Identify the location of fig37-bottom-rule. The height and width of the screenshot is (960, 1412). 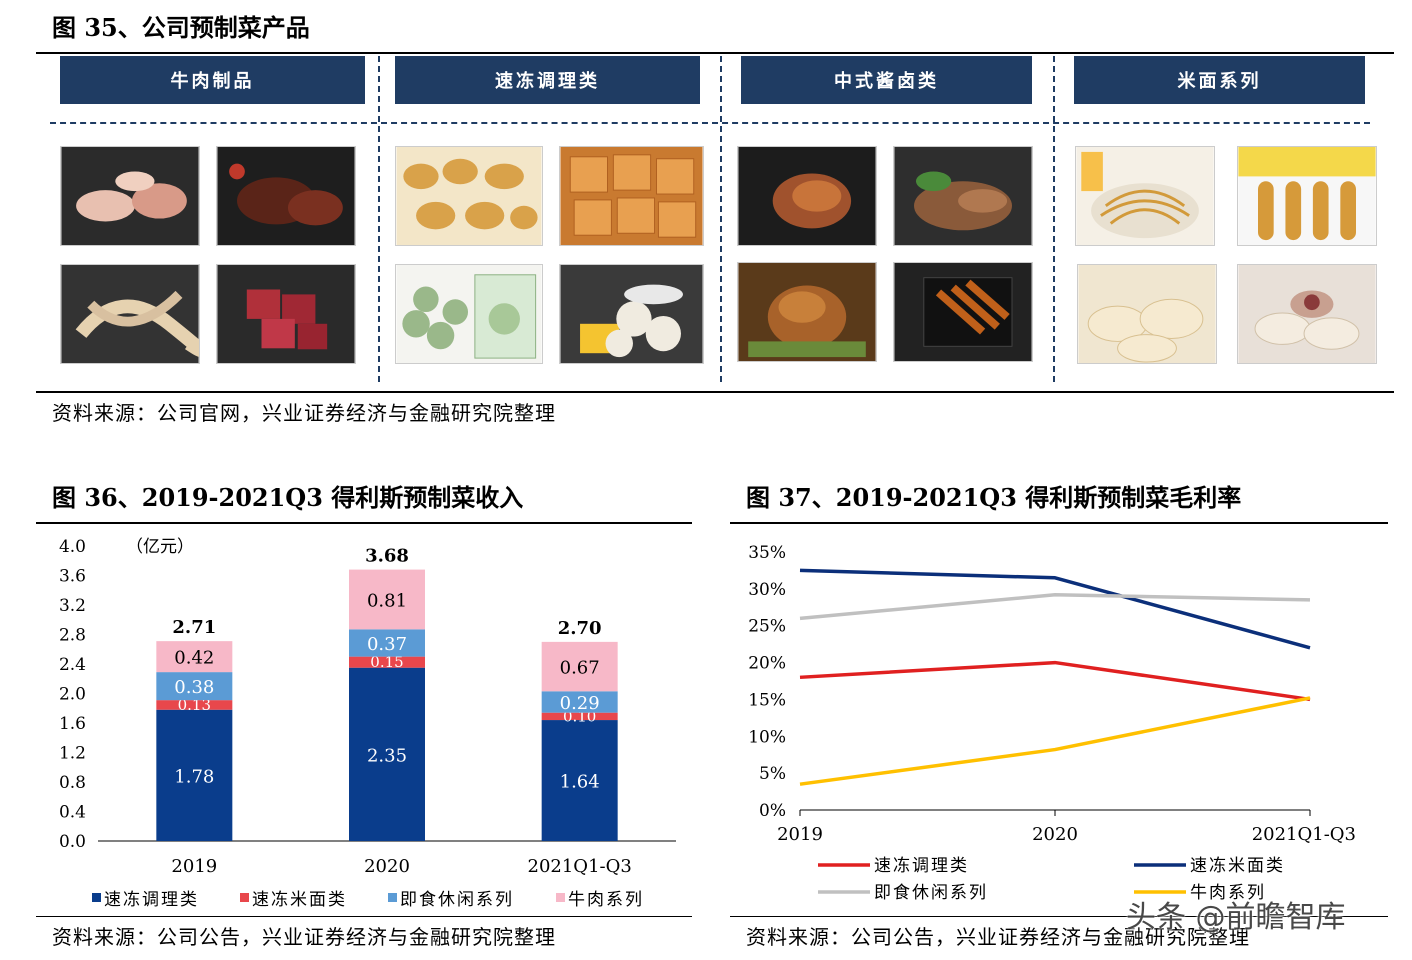
(1059, 916).